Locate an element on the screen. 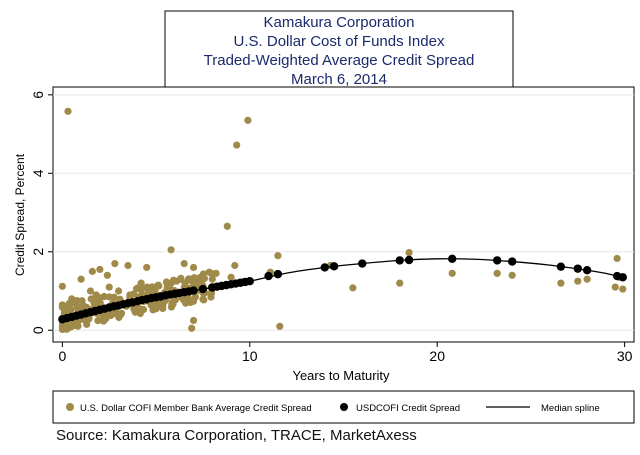 Image resolution: width=640 pixels, height=455 pixels. y-axis-label: Credit Spread, Percent is located at coordinates (20, 214).